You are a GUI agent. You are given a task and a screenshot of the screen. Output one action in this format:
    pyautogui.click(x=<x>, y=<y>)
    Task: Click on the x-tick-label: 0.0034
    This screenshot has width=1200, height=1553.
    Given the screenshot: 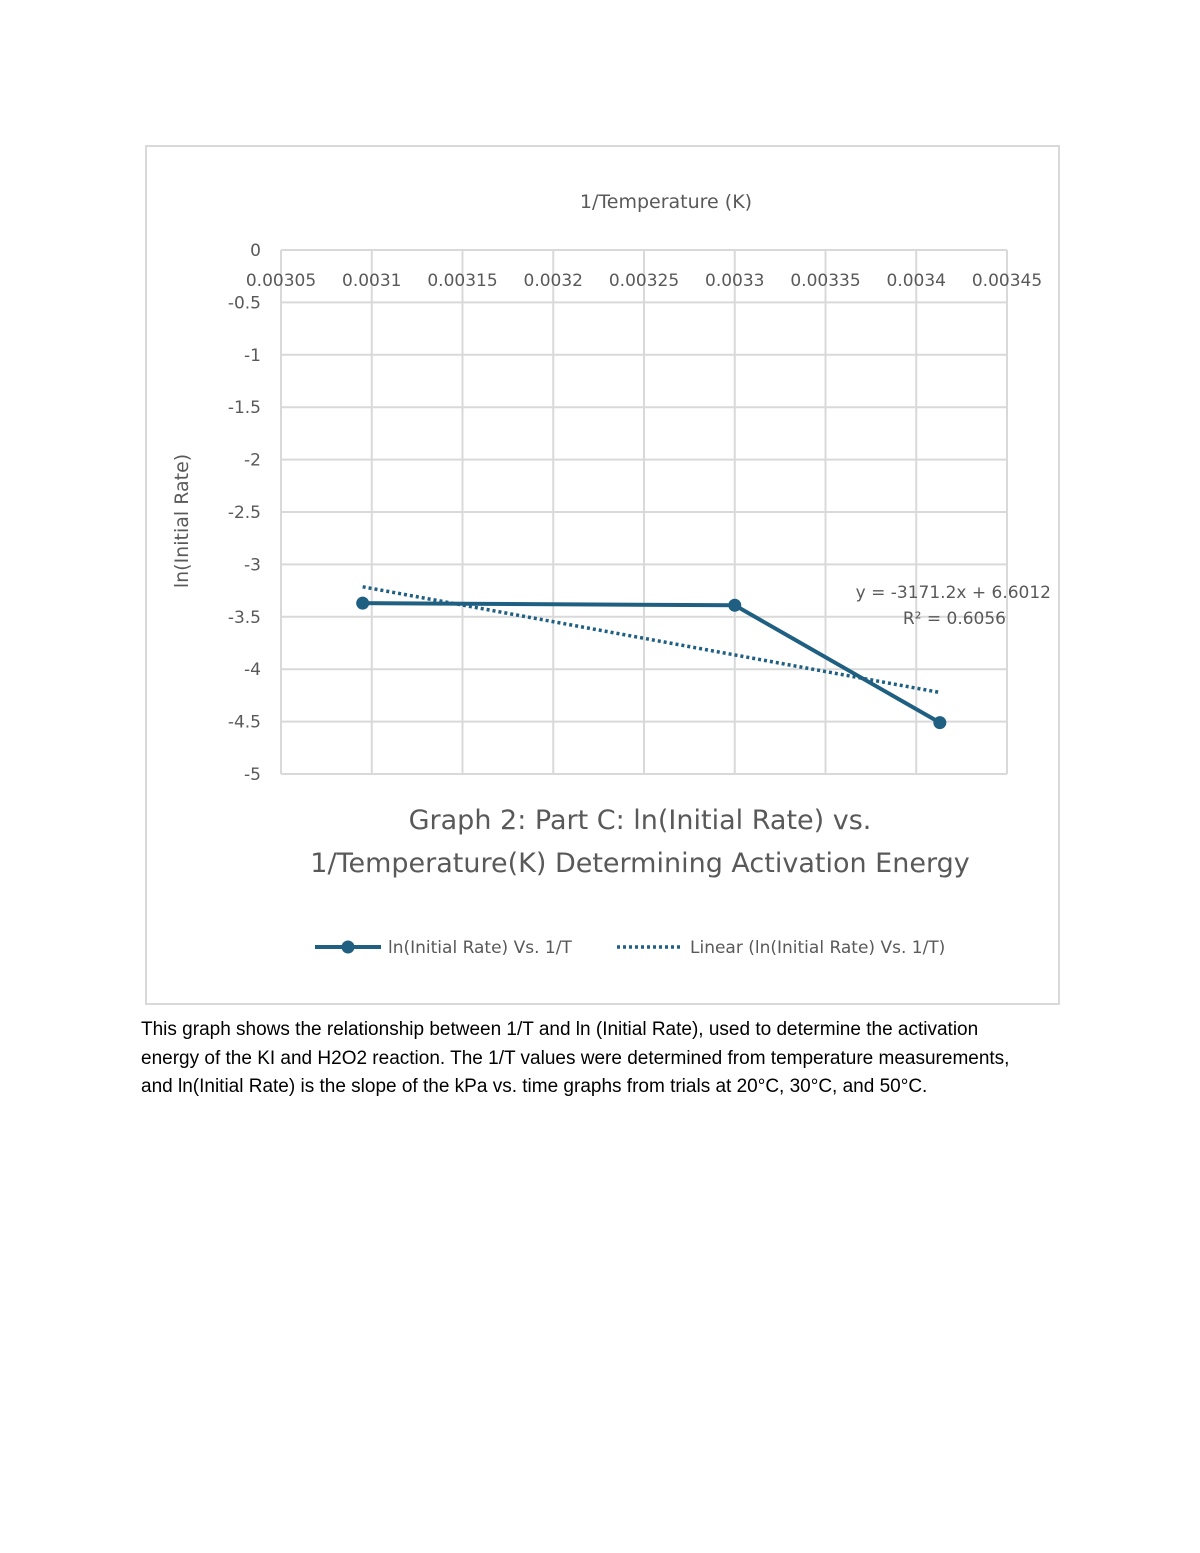 What is the action you would take?
    pyautogui.click(x=916, y=281)
    